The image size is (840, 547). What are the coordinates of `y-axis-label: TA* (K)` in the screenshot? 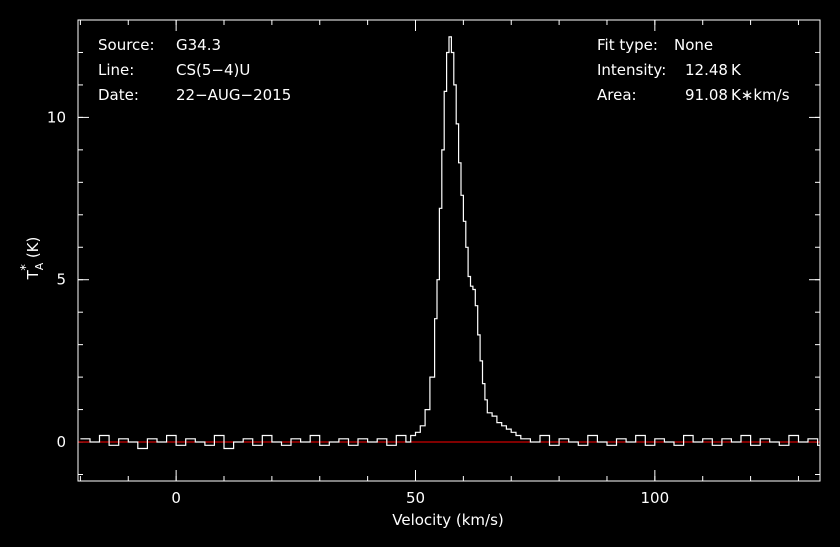 It's located at (32, 259).